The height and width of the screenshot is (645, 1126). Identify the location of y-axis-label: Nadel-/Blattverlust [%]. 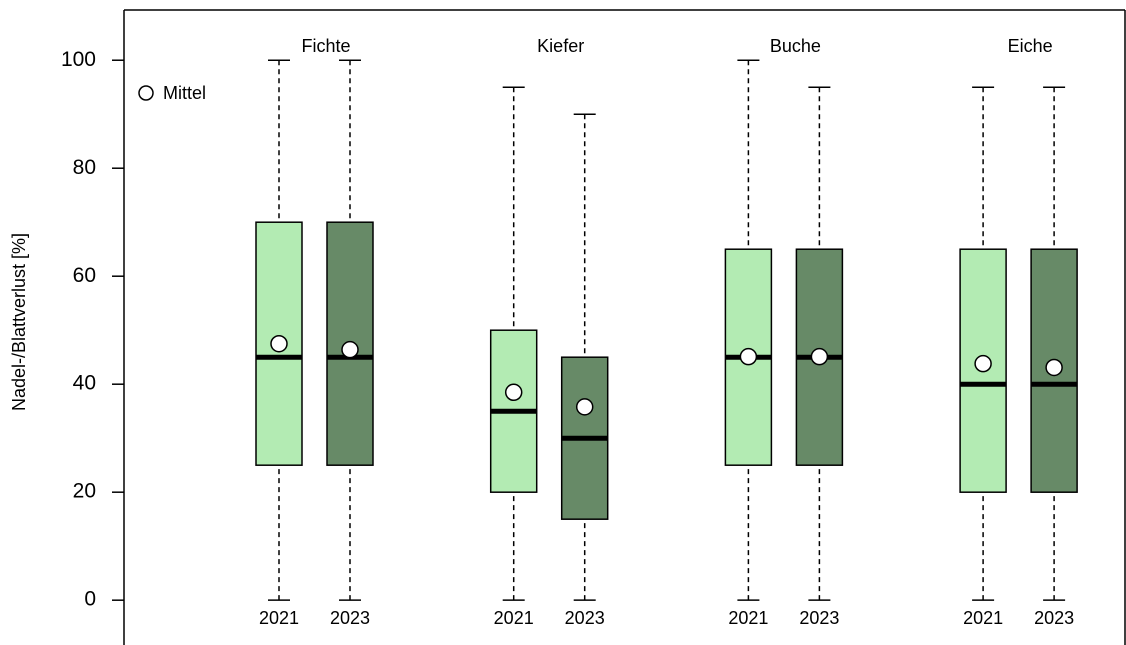
(19, 322).